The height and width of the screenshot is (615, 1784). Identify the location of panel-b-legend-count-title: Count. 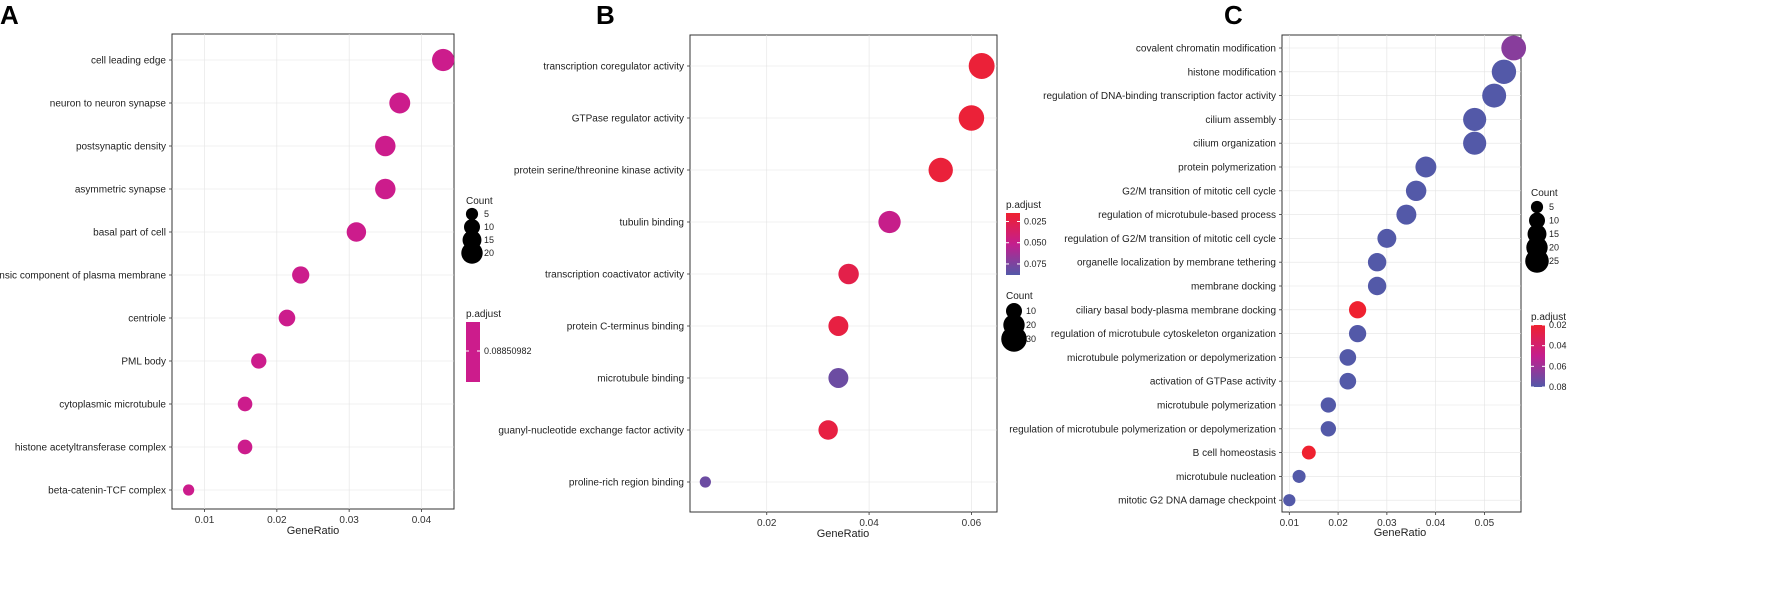
(1019, 296).